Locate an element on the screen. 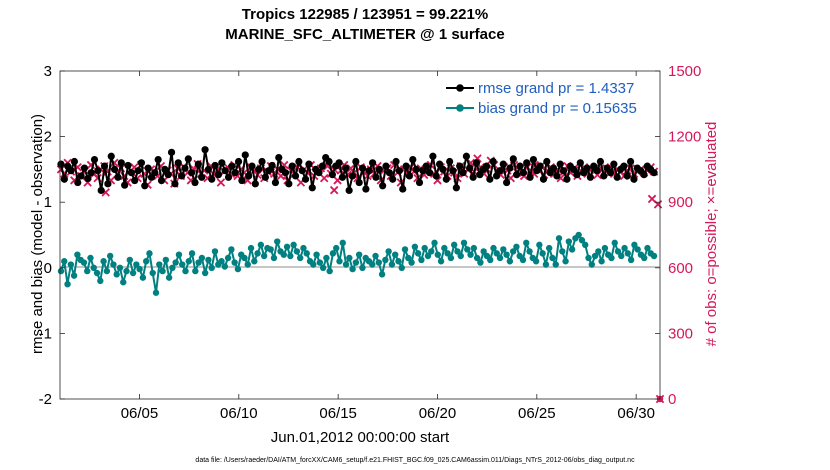  right-axis: 0 300 600 900 1200 1500 is located at coordinates (678, 235).